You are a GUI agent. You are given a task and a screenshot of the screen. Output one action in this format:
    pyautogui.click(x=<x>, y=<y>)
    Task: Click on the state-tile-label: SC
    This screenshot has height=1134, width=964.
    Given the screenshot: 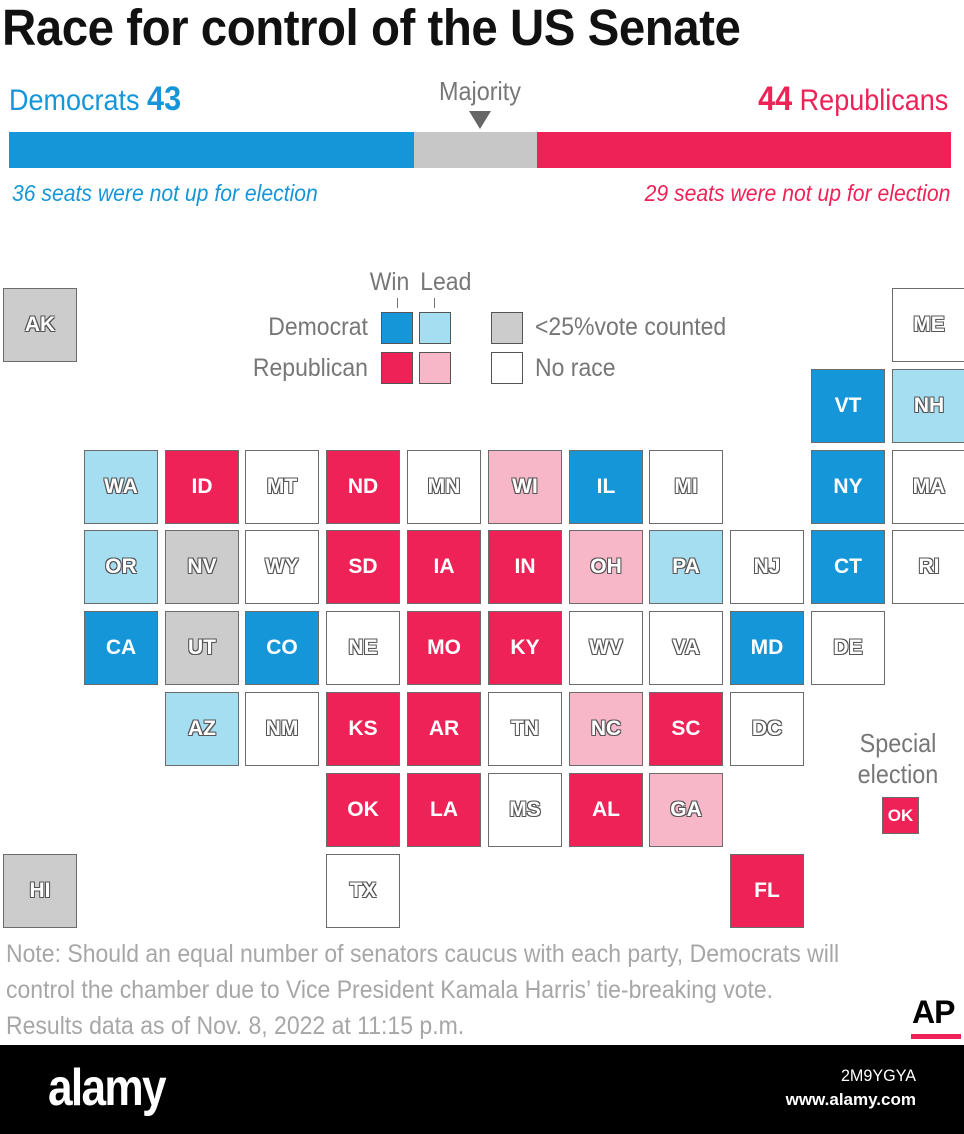 What is the action you would take?
    pyautogui.click(x=686, y=728)
    